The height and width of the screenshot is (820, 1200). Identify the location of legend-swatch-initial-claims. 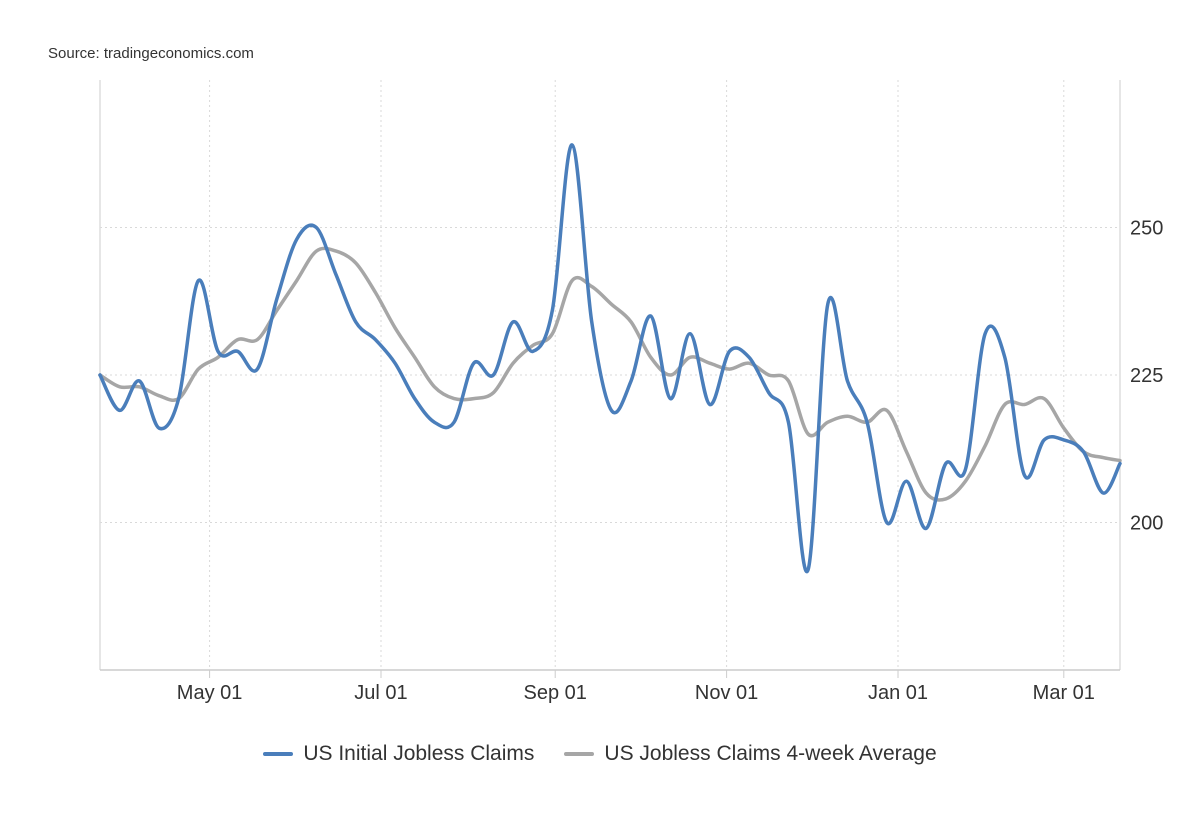
(278, 754).